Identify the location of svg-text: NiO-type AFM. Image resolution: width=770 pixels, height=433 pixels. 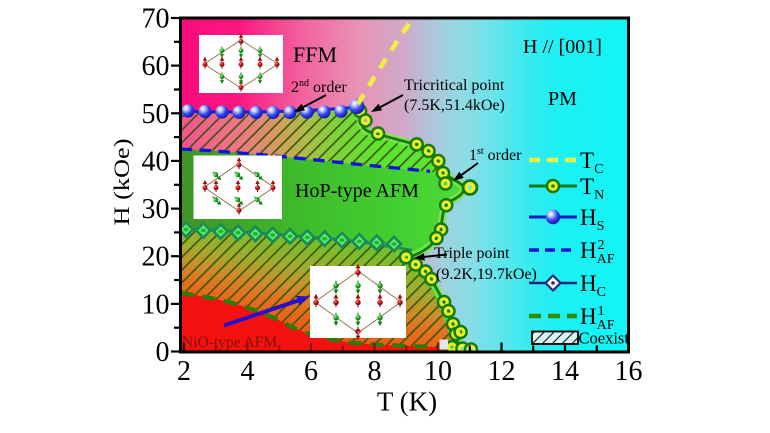
(229, 342).